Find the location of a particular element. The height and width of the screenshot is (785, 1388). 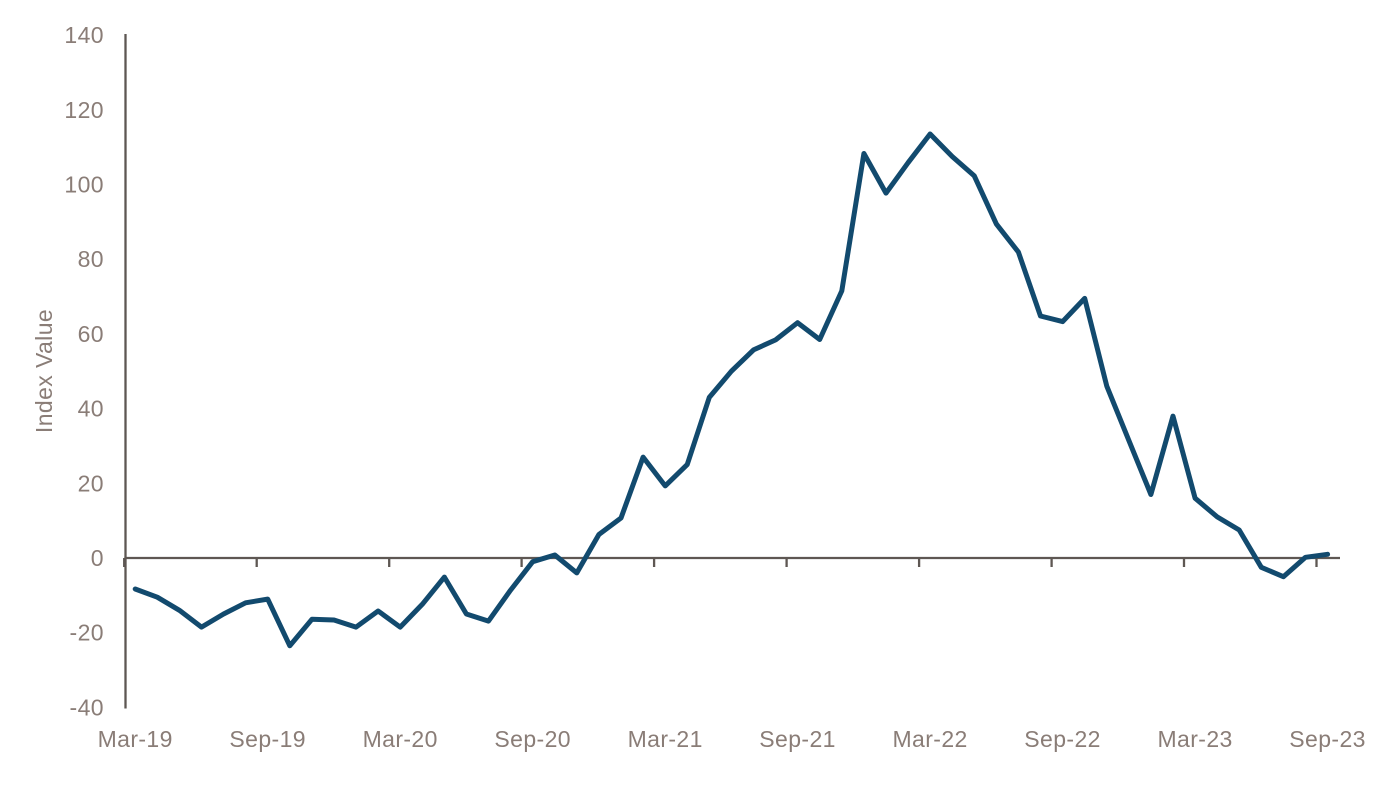

x-axis-tick-marks is located at coordinates (720, 562).